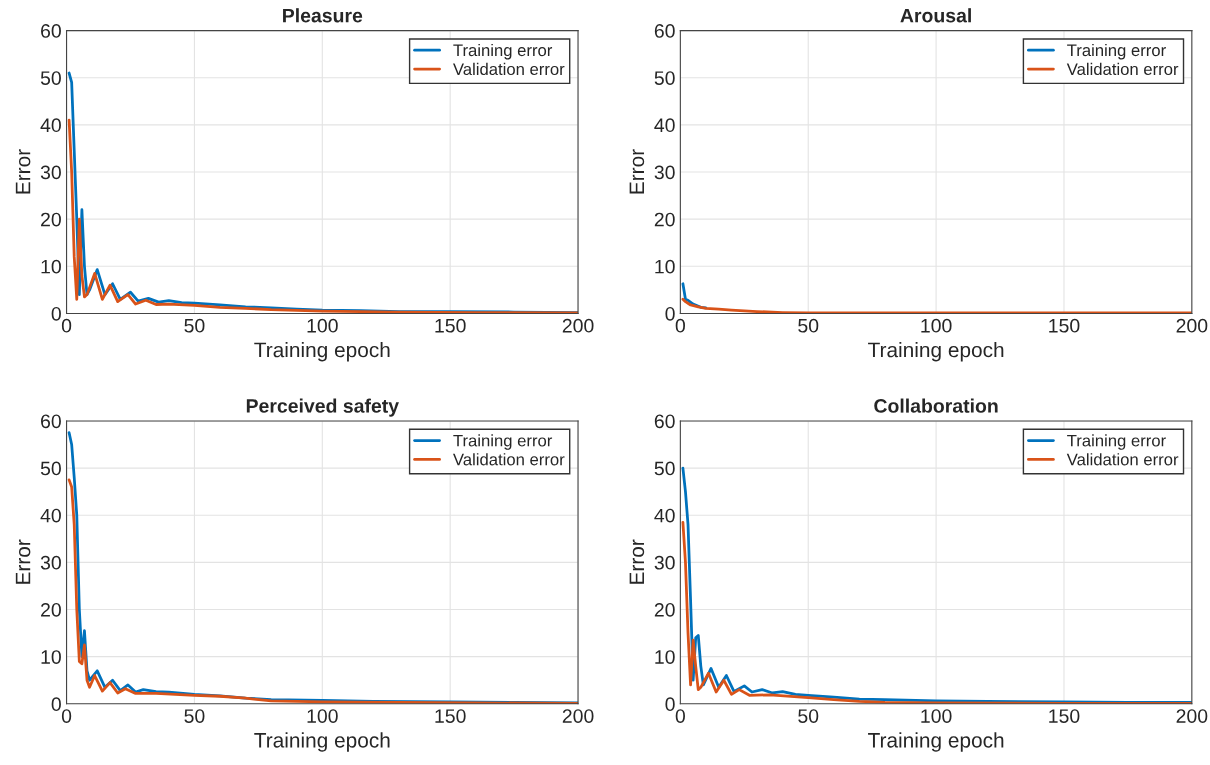  What do you see at coordinates (935, 15) in the screenshot?
I see `chart-title: Arousal` at bounding box center [935, 15].